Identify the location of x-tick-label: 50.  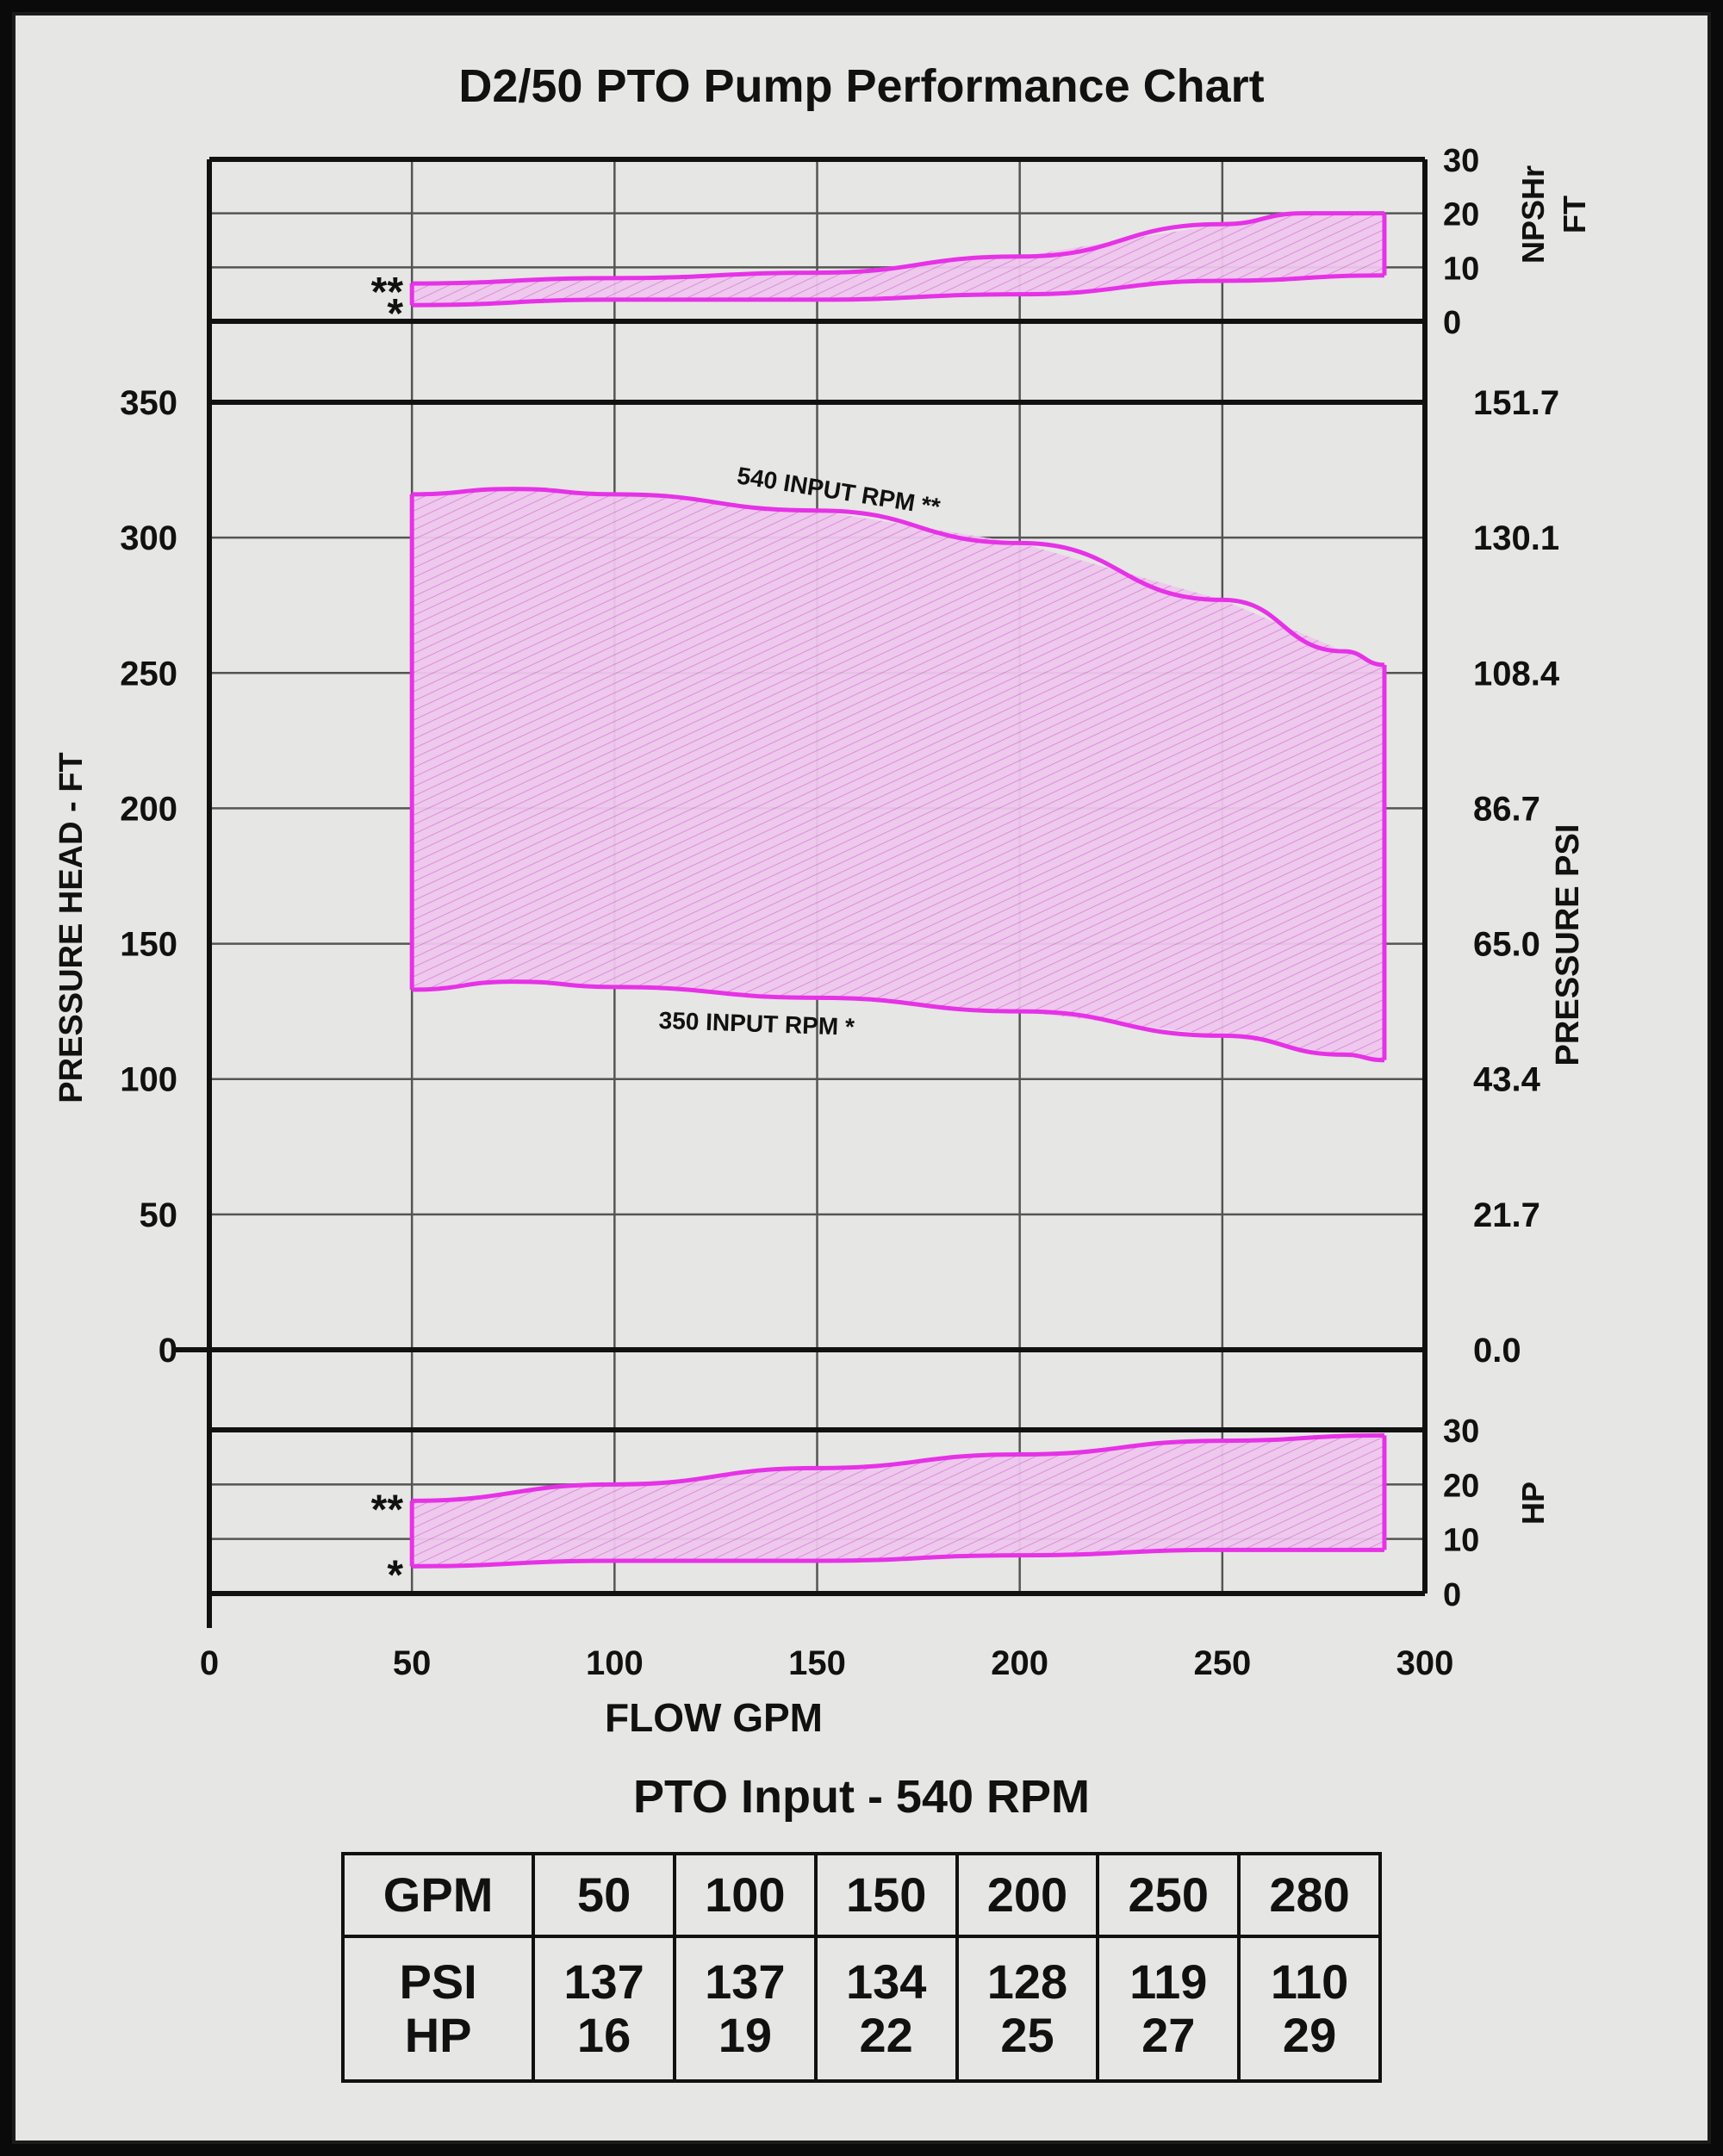
(412, 1663).